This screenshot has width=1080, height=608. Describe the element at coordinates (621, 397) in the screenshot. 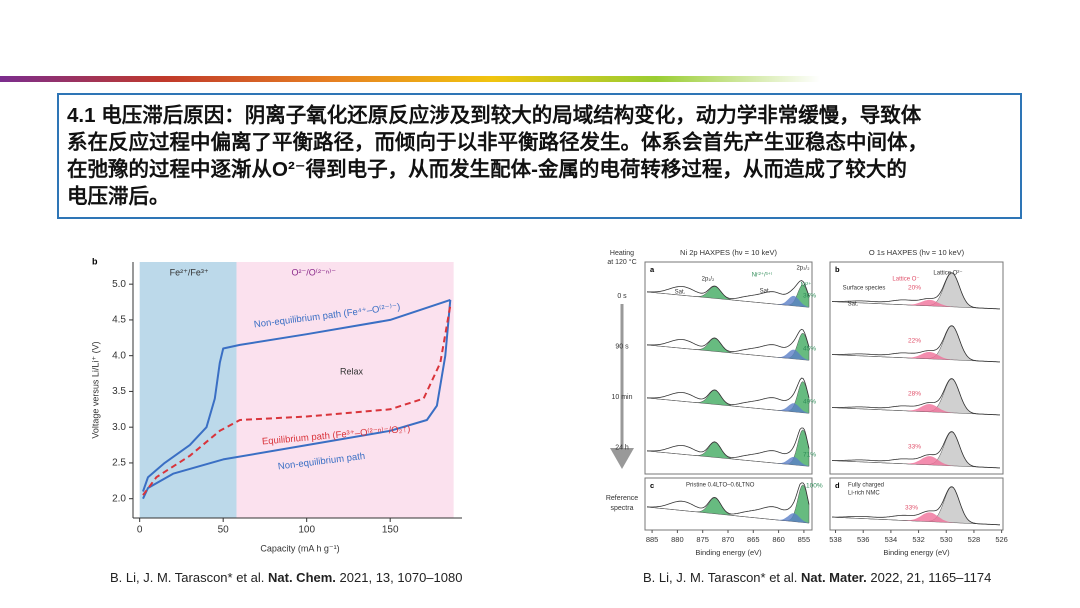

I see `time-label: 10 min` at that location.